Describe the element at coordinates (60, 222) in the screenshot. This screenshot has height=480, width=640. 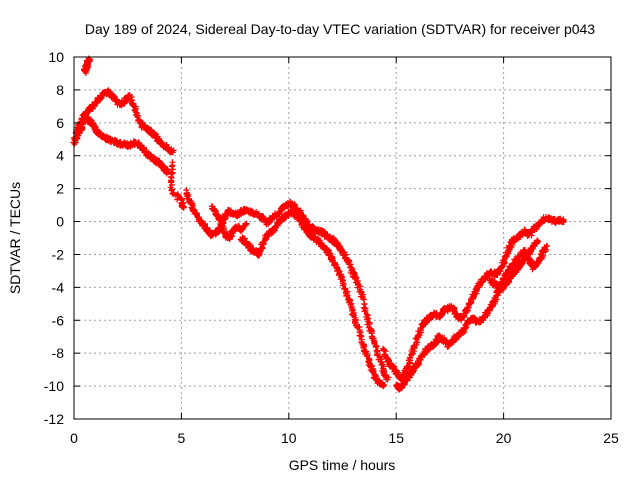
I see `y-tick-label: 0` at that location.